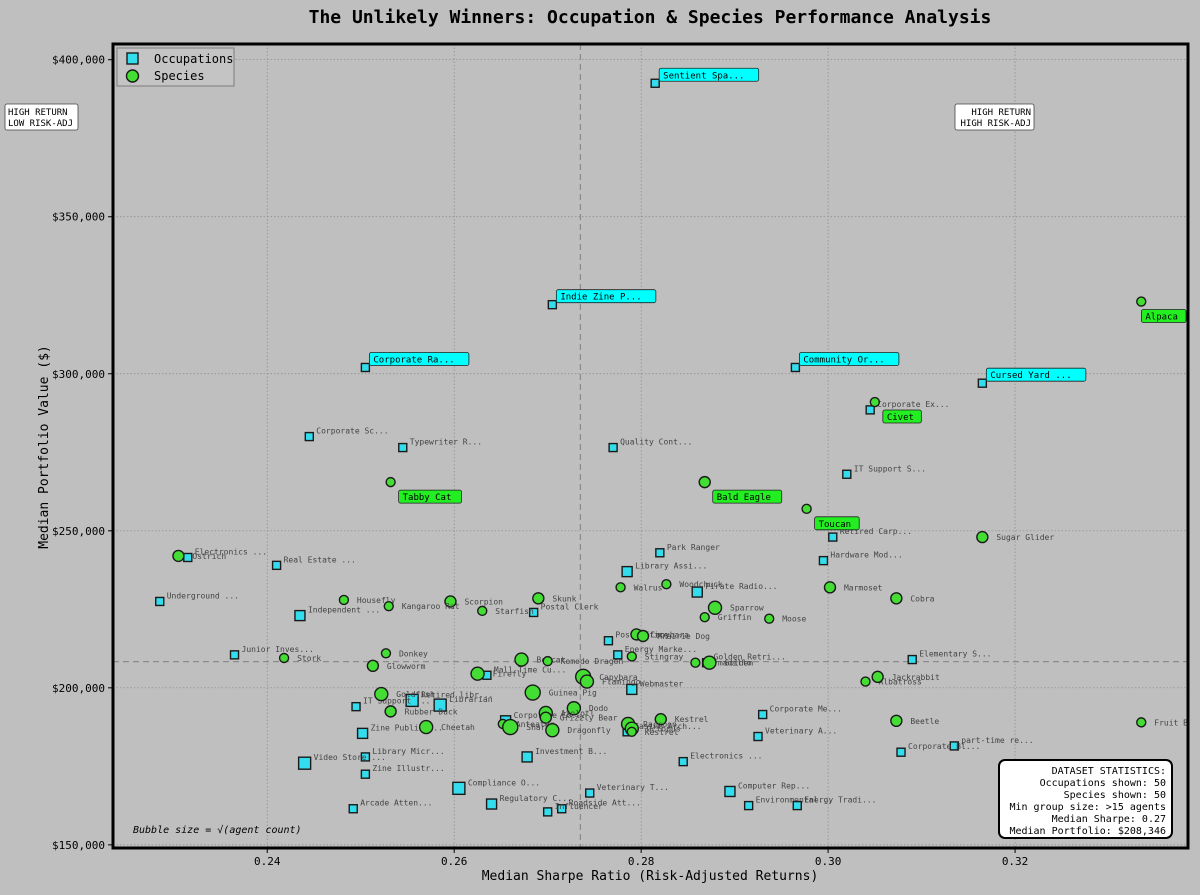  What do you see at coordinates (924, 721) in the screenshot?
I see `species-label: Beetle` at bounding box center [924, 721].